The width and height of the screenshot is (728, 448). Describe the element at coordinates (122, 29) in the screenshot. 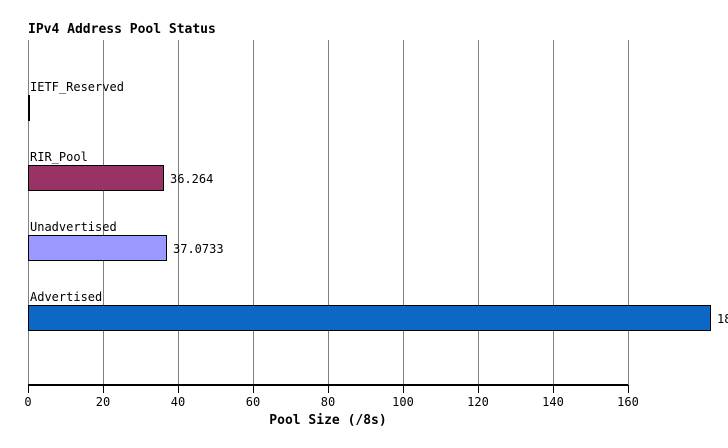

I see `chart-title: IPv4 Address Pool Status` at that location.